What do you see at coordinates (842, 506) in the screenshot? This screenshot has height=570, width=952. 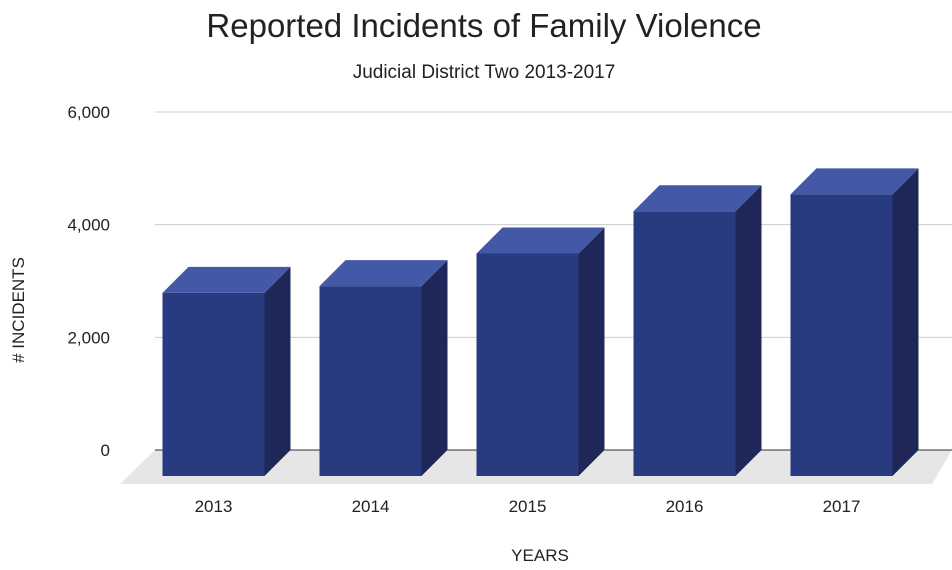 I see `x-tick-label: 2017` at bounding box center [842, 506].